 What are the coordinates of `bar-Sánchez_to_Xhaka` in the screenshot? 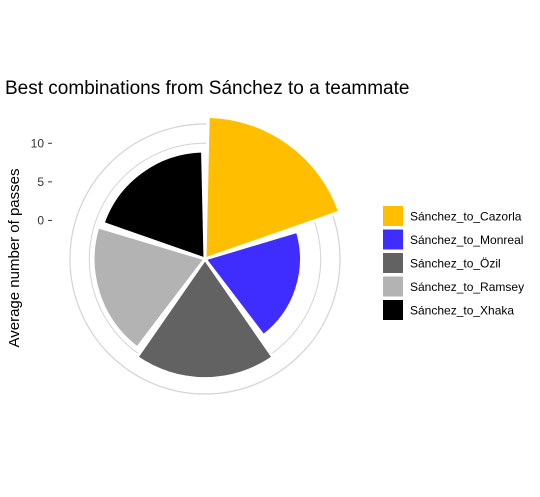 It's located at (154, 205).